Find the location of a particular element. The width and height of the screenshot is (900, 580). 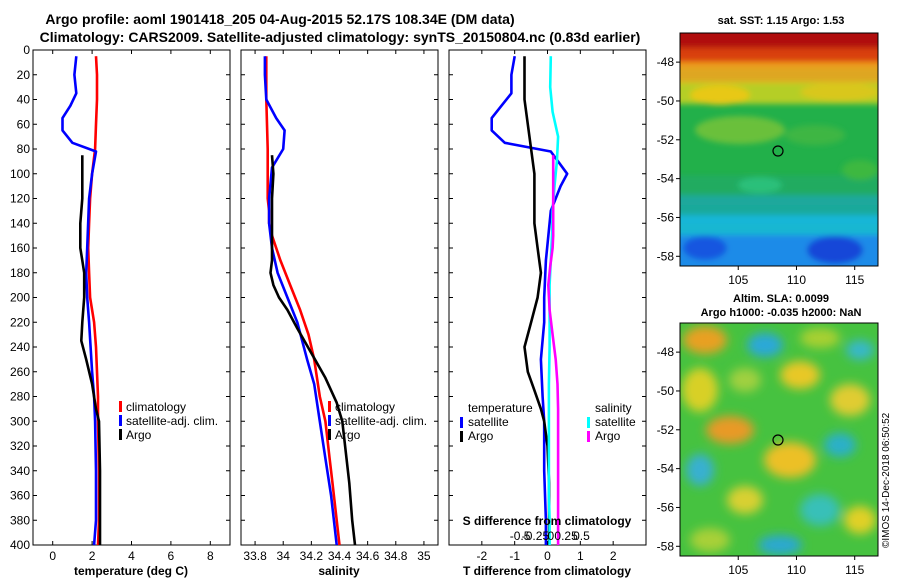

legend-swatch-t-argo is located at coordinates (461, 436).